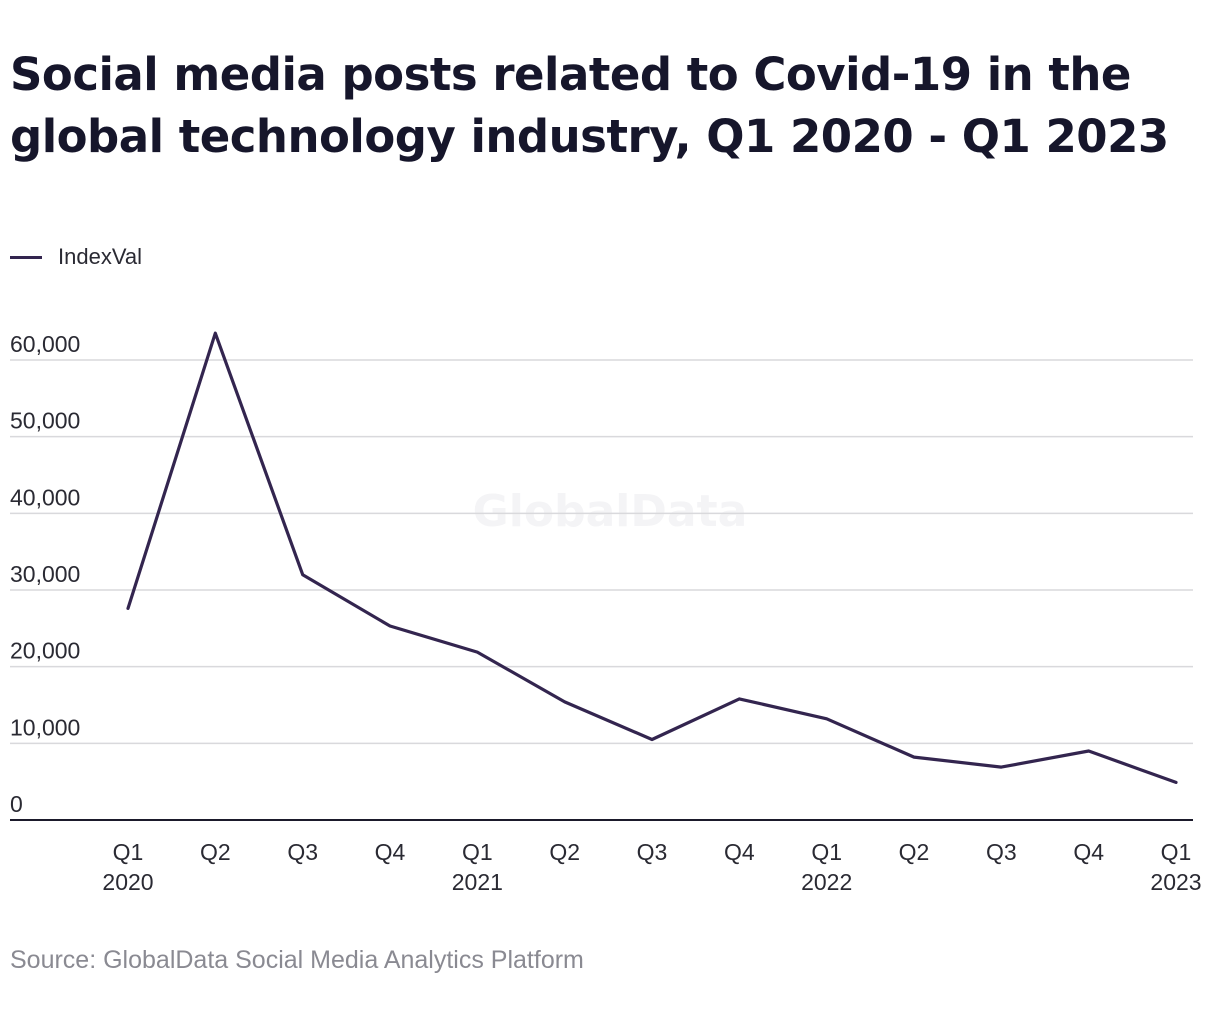  I want to click on y-tick-label: 40,000, so click(45, 497).